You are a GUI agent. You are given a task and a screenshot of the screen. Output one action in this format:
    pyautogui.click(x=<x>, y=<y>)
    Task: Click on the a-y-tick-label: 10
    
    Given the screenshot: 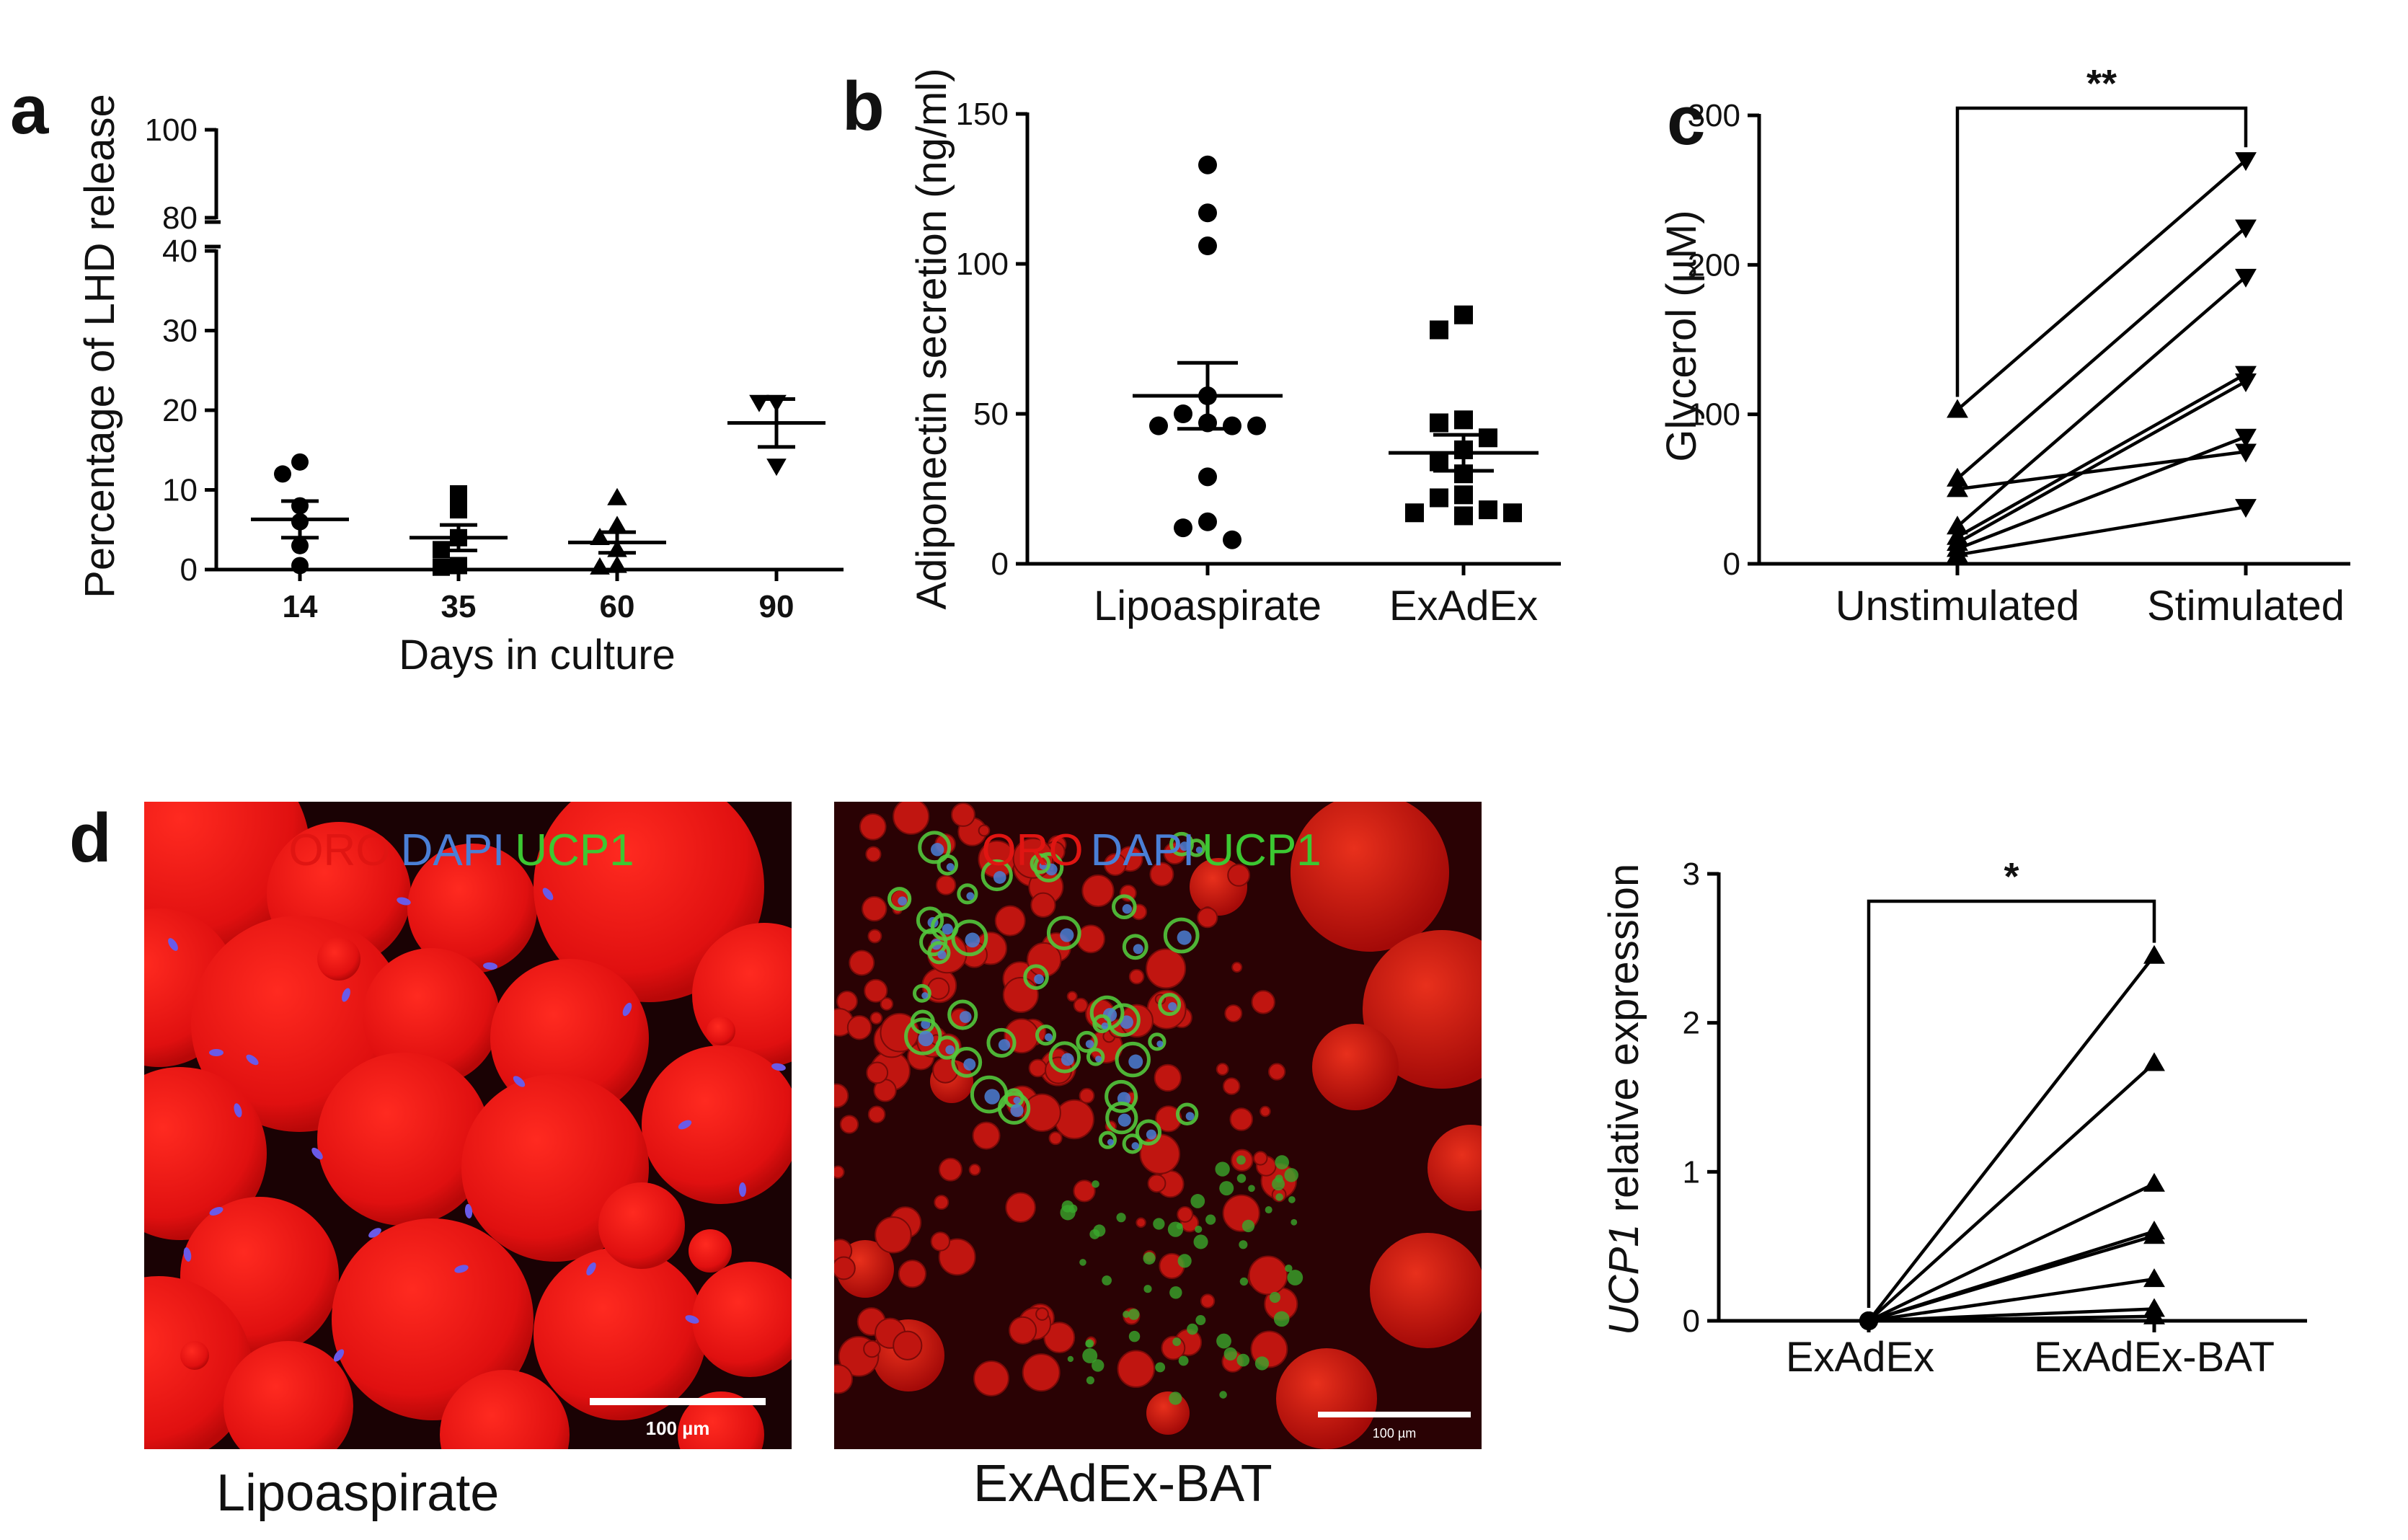 What is the action you would take?
    pyautogui.click(x=180, y=491)
    